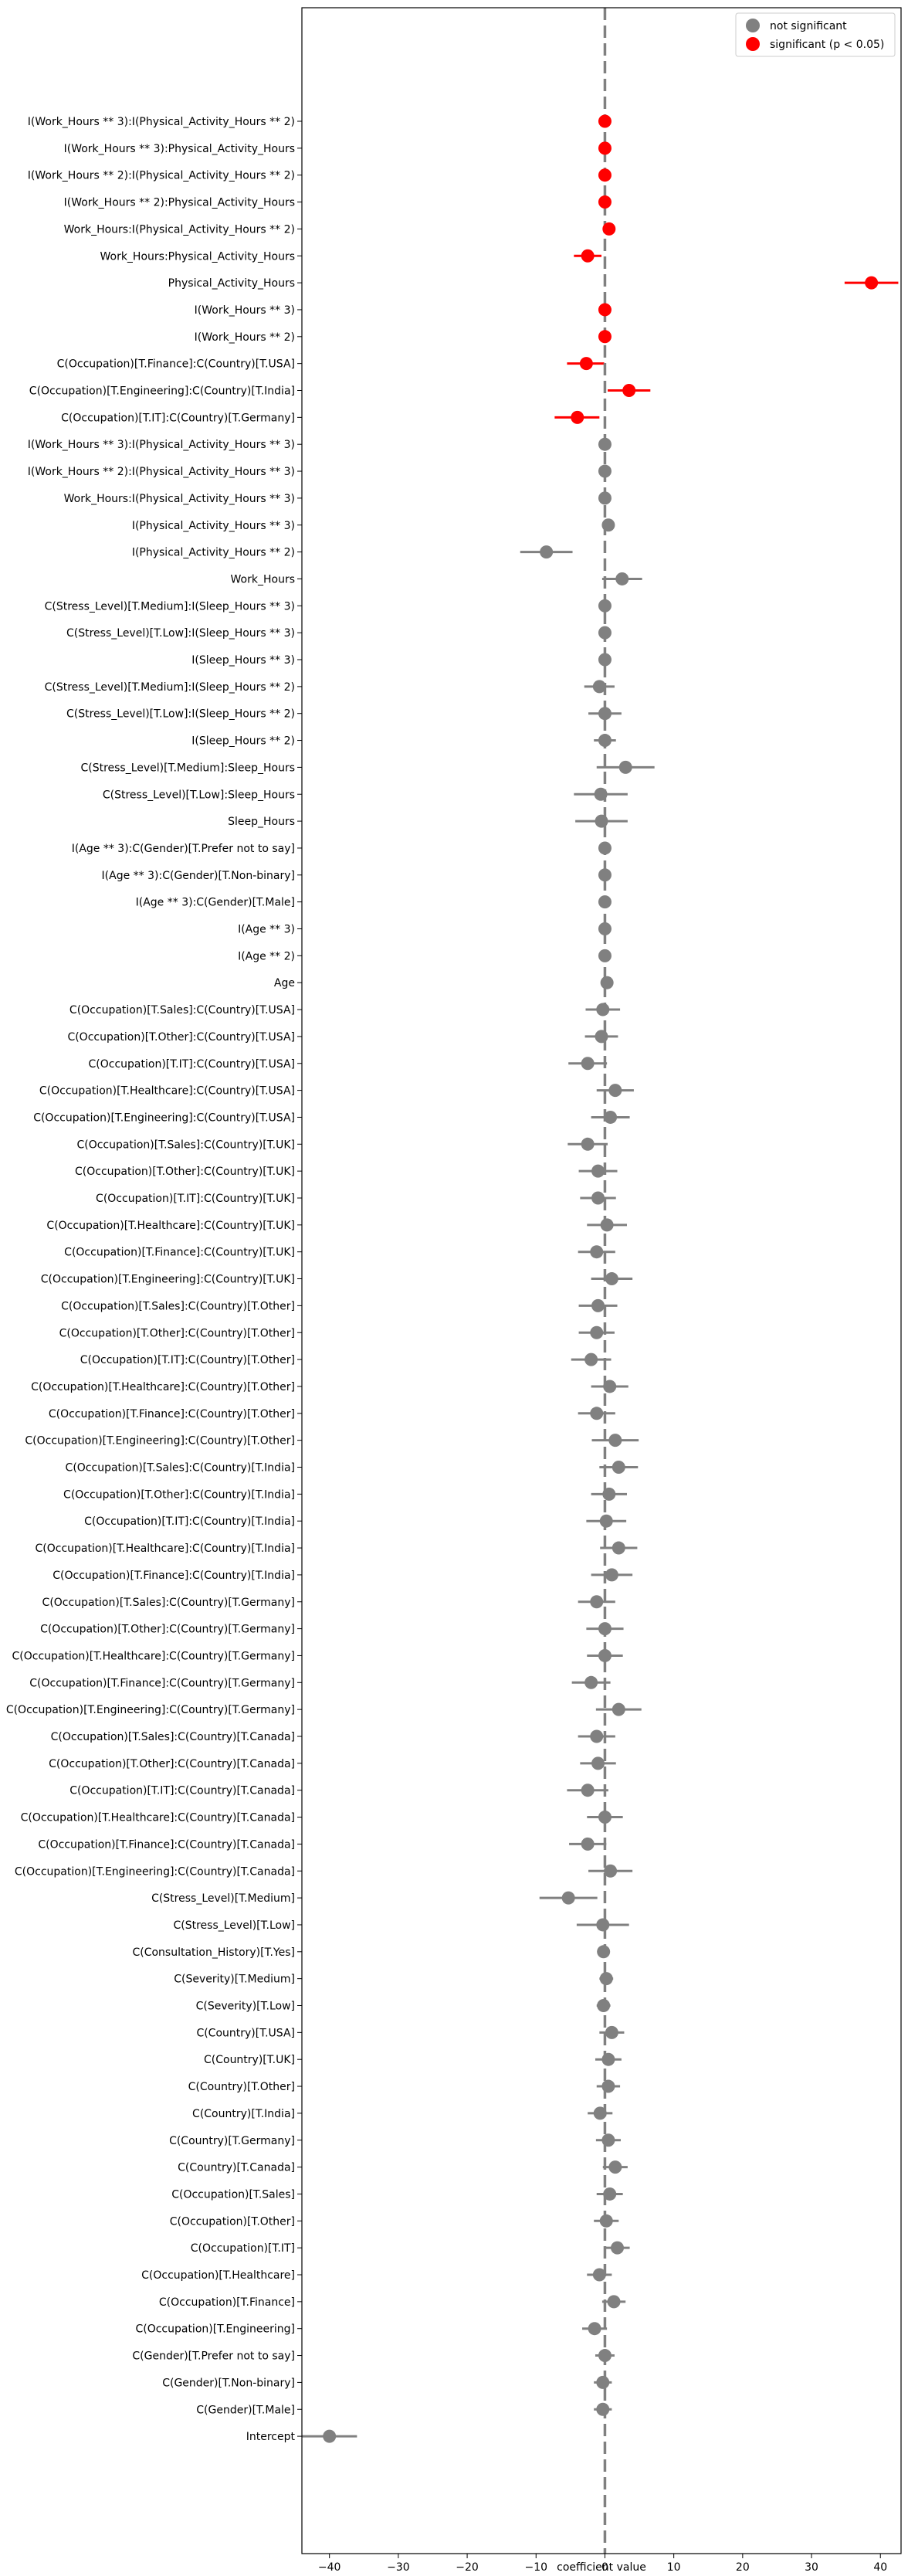 This screenshot has height=2576, width=908. What do you see at coordinates (880, 2567) in the screenshot?
I see `x-tick-label: 40` at bounding box center [880, 2567].